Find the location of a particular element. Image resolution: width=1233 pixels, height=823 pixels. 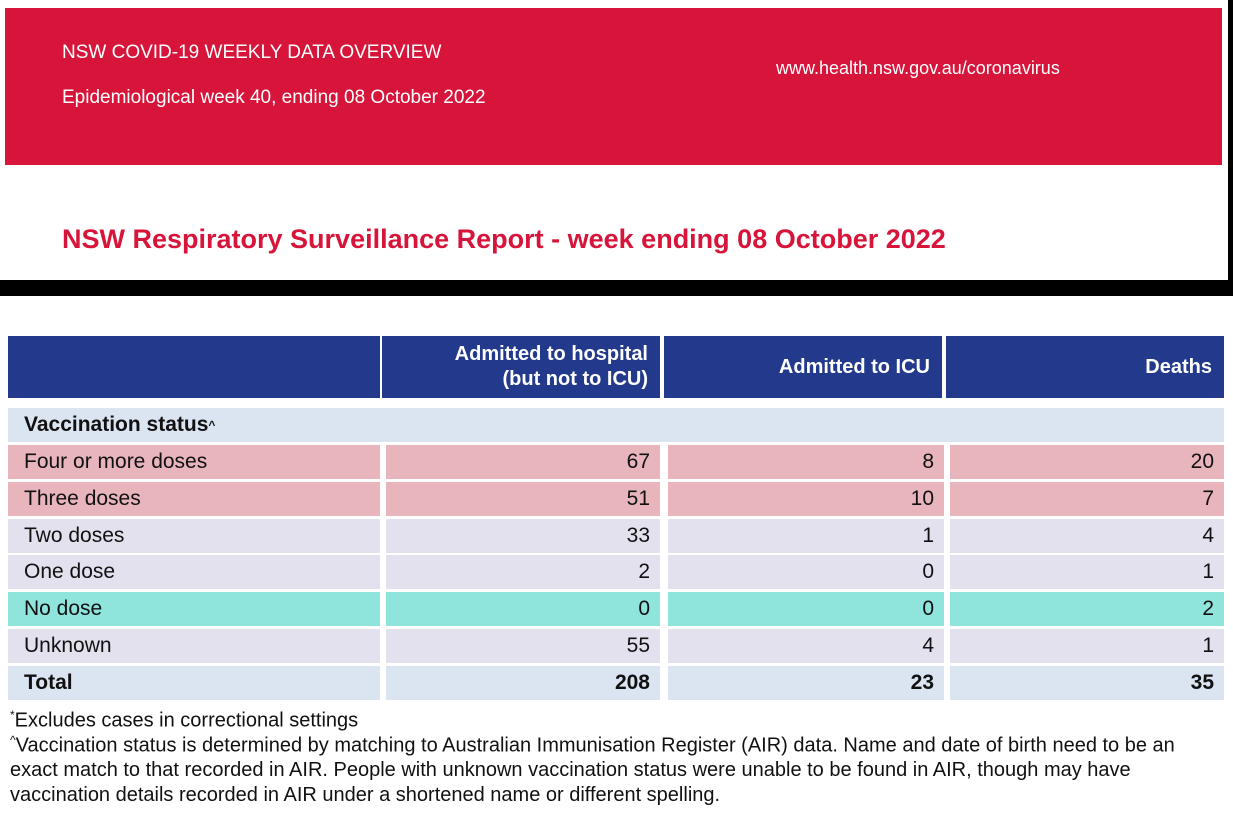

row-label: Four or more doses is located at coordinates (194, 462).